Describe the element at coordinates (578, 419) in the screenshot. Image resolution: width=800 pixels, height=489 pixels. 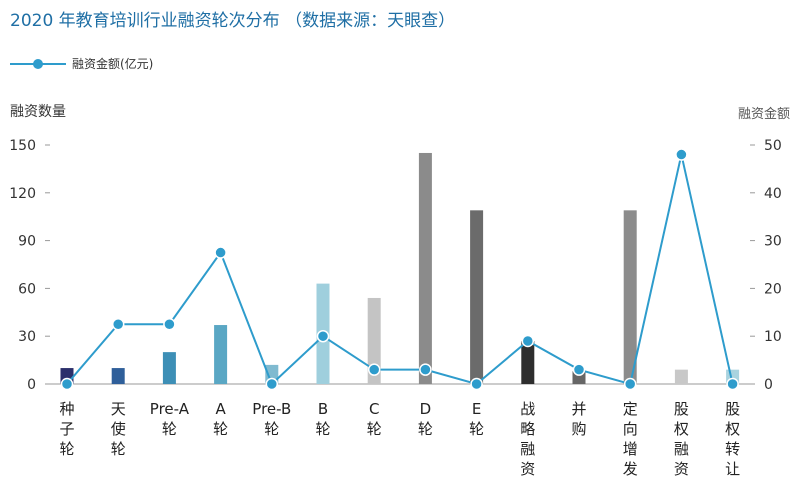
I see `x-tick-label: 并购` at that location.